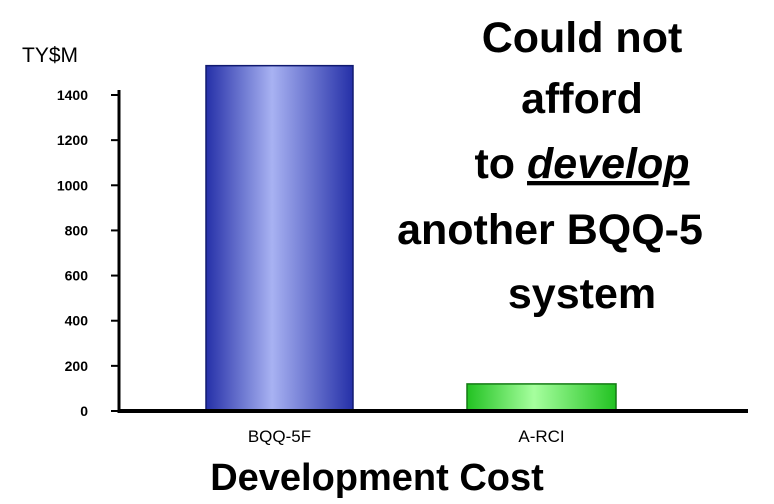 The image size is (774, 504). Describe the element at coordinates (550, 230) in the screenshot. I see `annotation-line-4: another BQQ-5` at that location.